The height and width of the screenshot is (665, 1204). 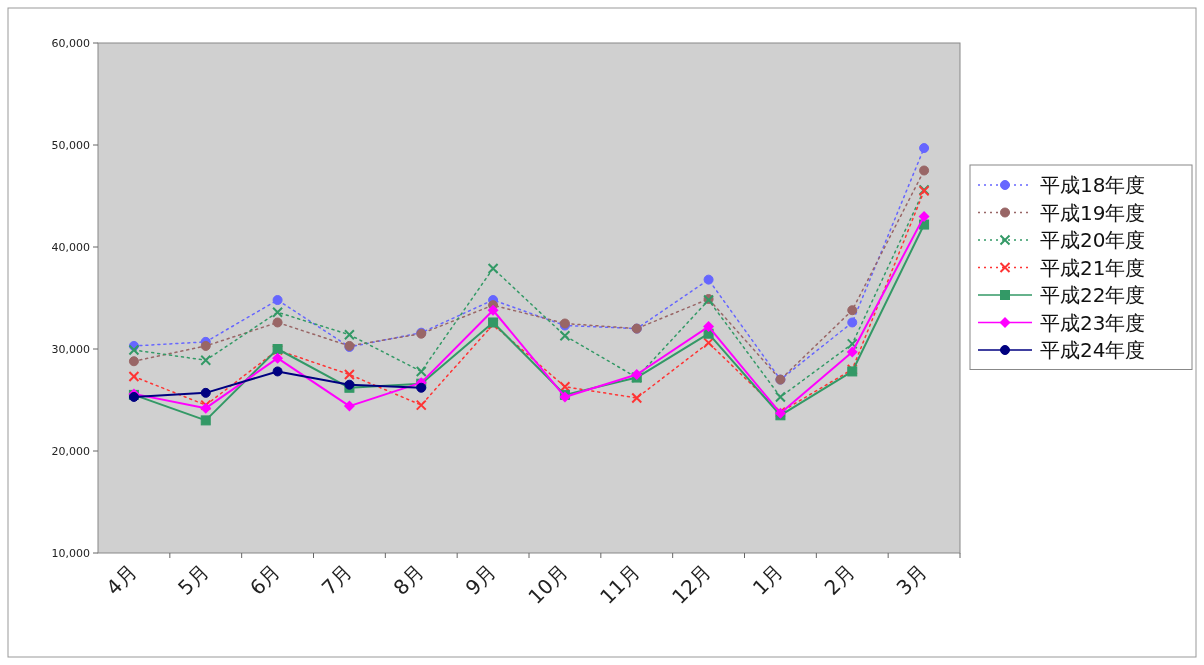 What do you see at coordinates (911, 579) in the screenshot?
I see `x-tick-label: 3月` at bounding box center [911, 579].